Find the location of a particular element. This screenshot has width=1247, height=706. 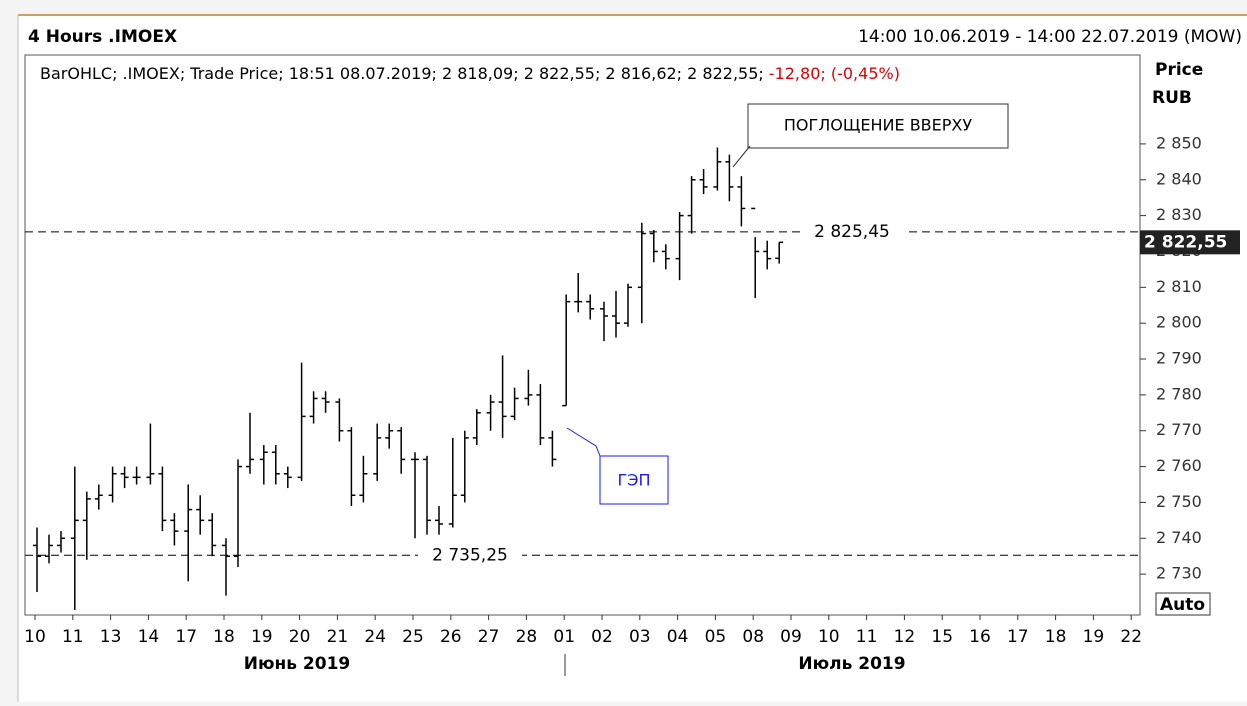

x-tick-label: 05 is located at coordinates (716, 637).